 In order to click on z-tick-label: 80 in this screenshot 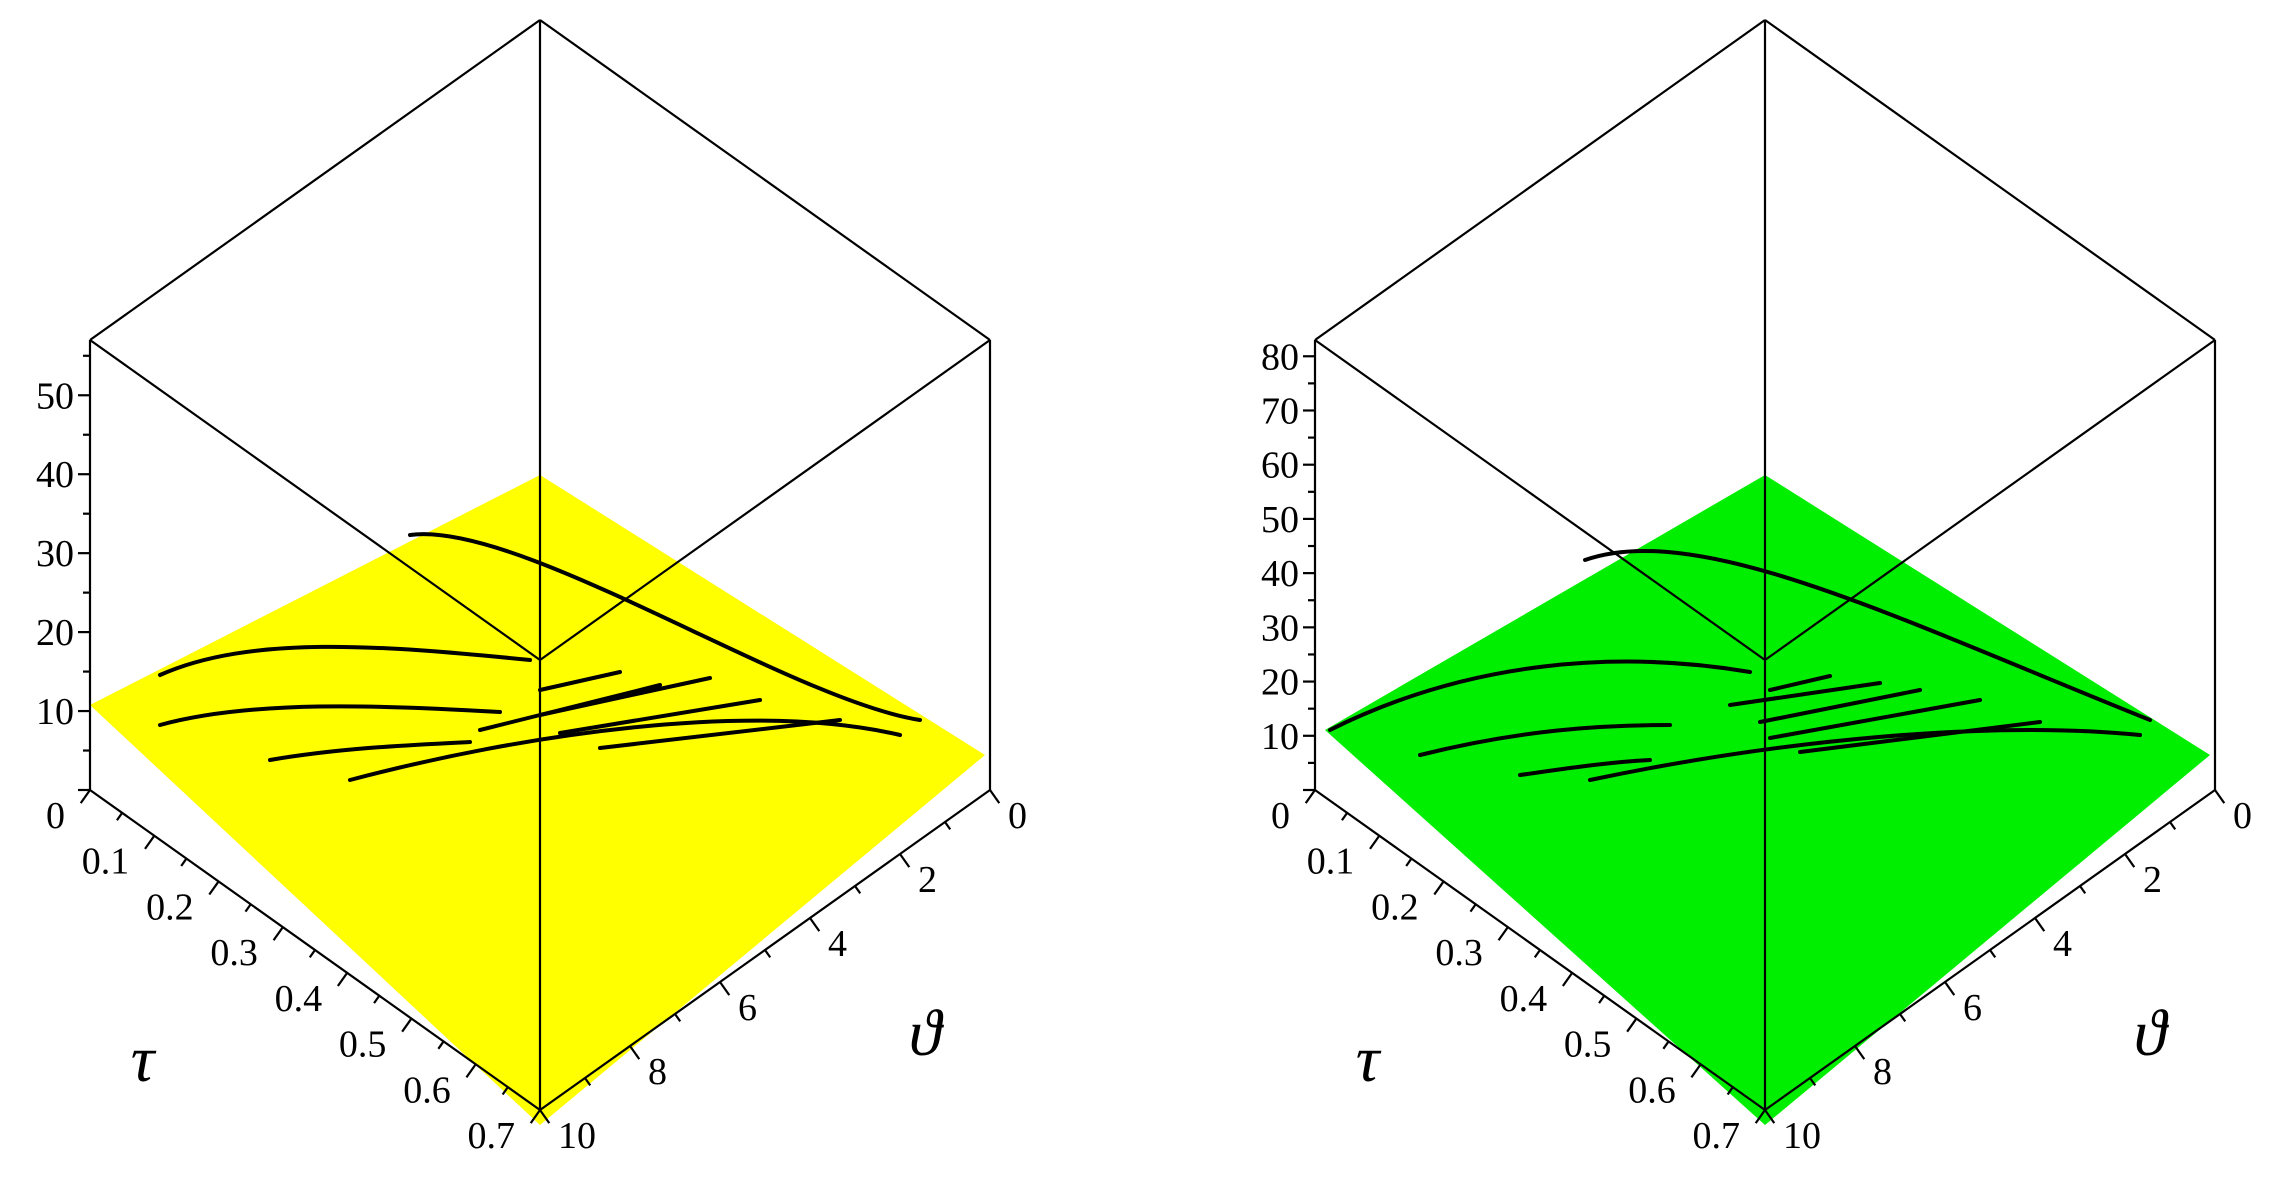, I will do `click(1280, 357)`.